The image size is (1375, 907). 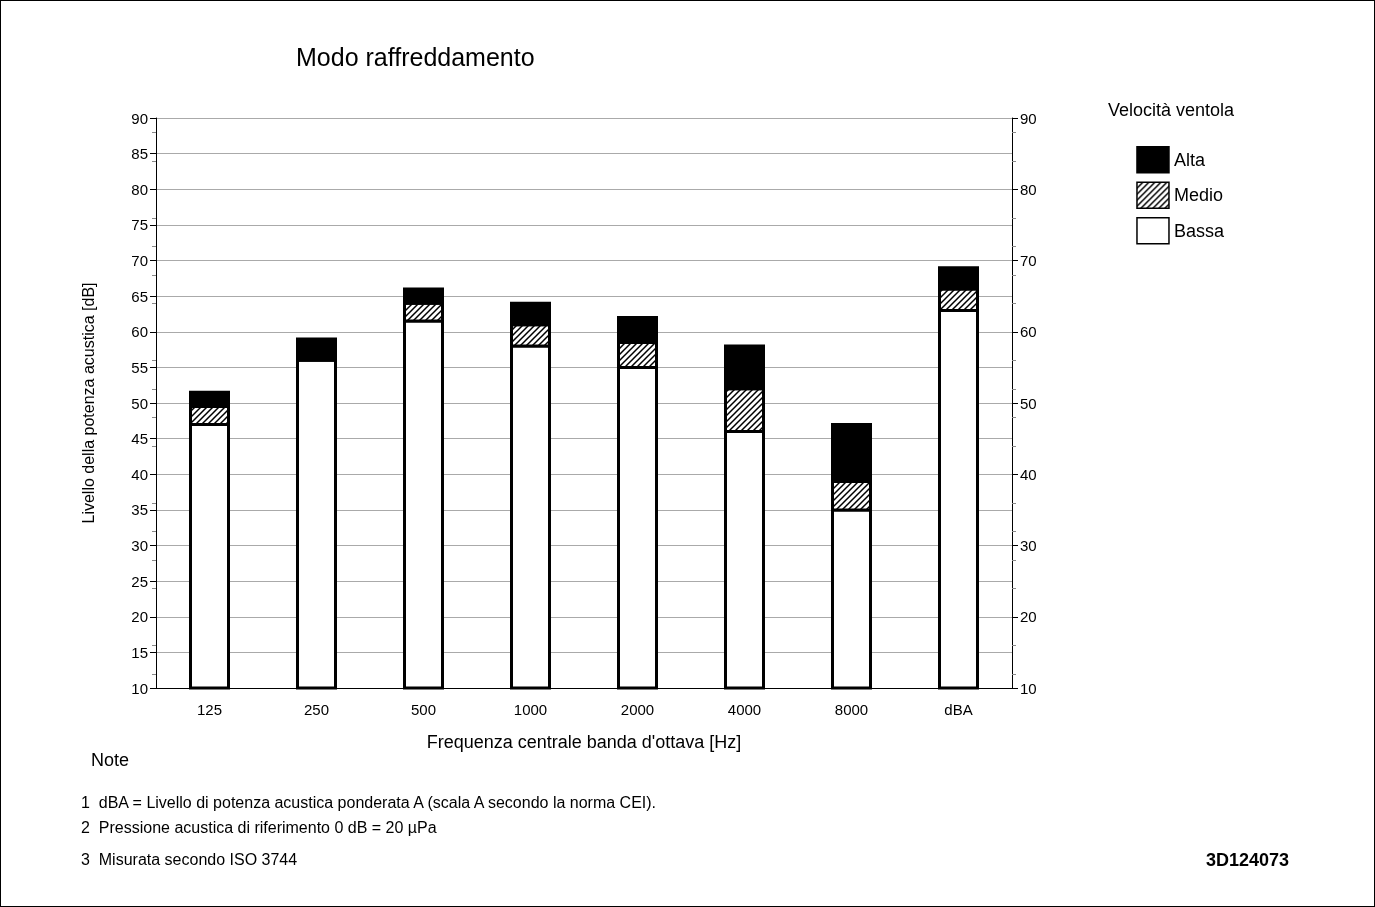 What do you see at coordinates (139, 439) in the screenshot?
I see `y-tick-label: 45` at bounding box center [139, 439].